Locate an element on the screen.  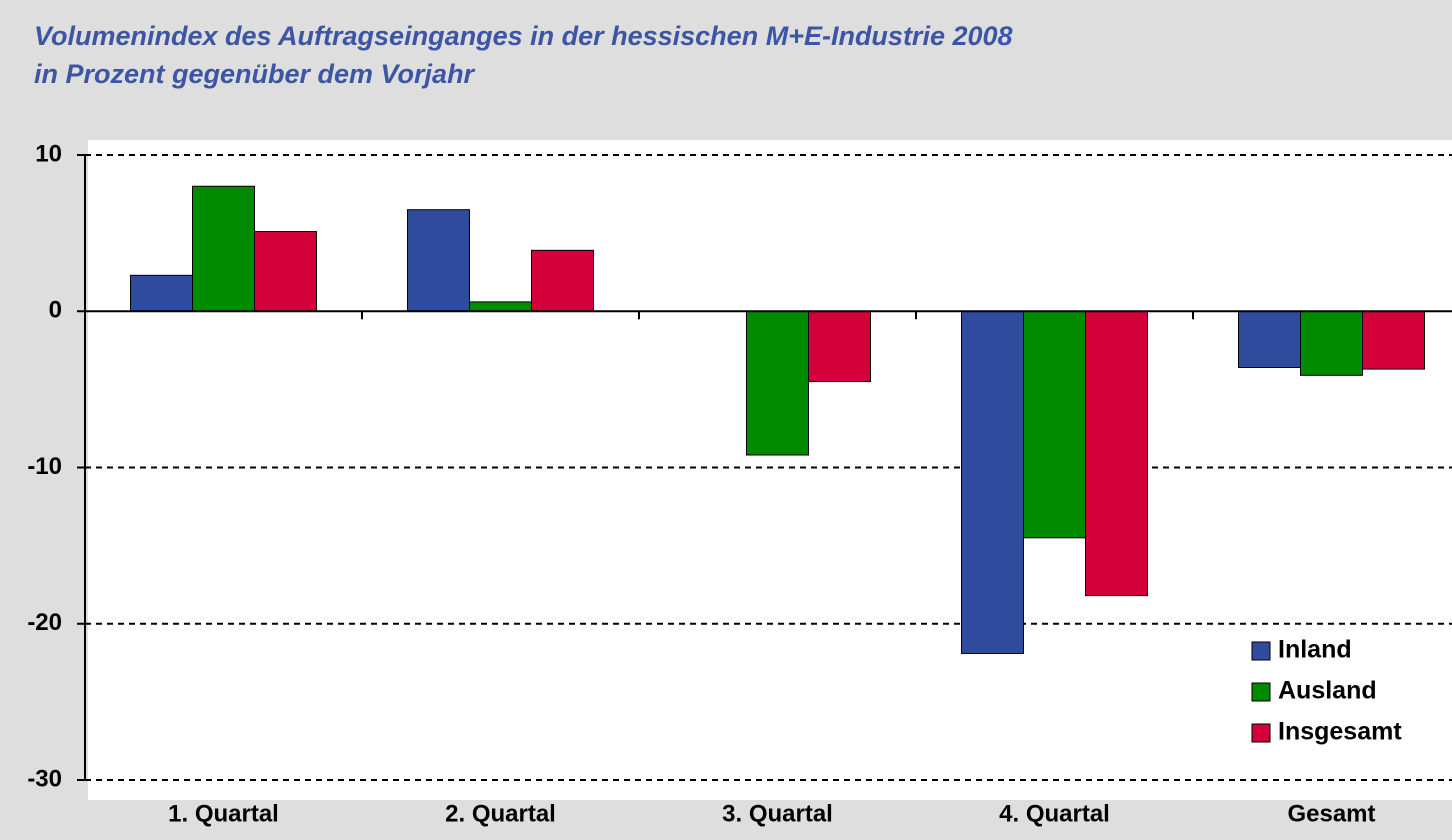
y-tick-label: -30 is located at coordinates (44, 778).